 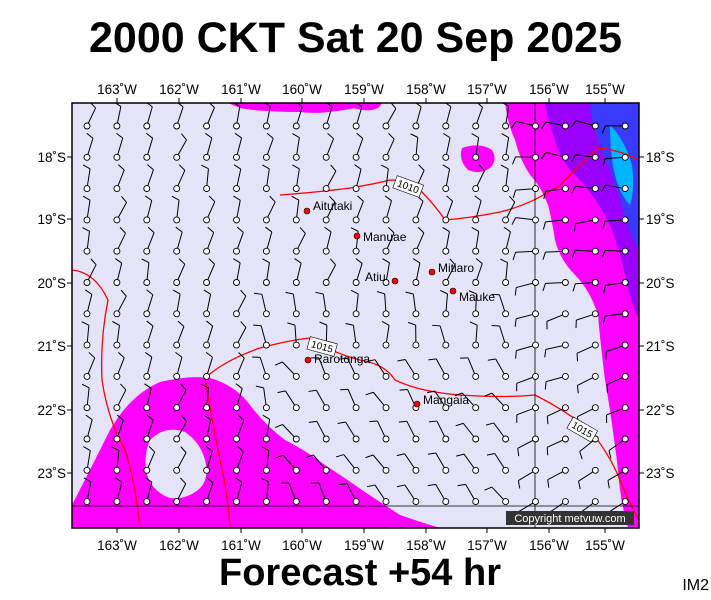 I want to click on lon-label-top: 156˚W, so click(x=549, y=89).